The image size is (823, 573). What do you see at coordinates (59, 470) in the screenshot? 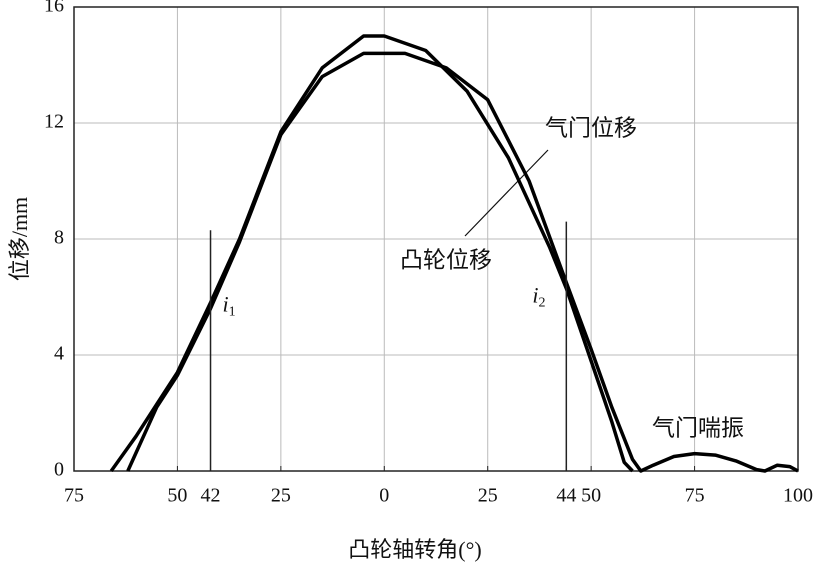
I see `y-tick-label: 0` at bounding box center [59, 470].